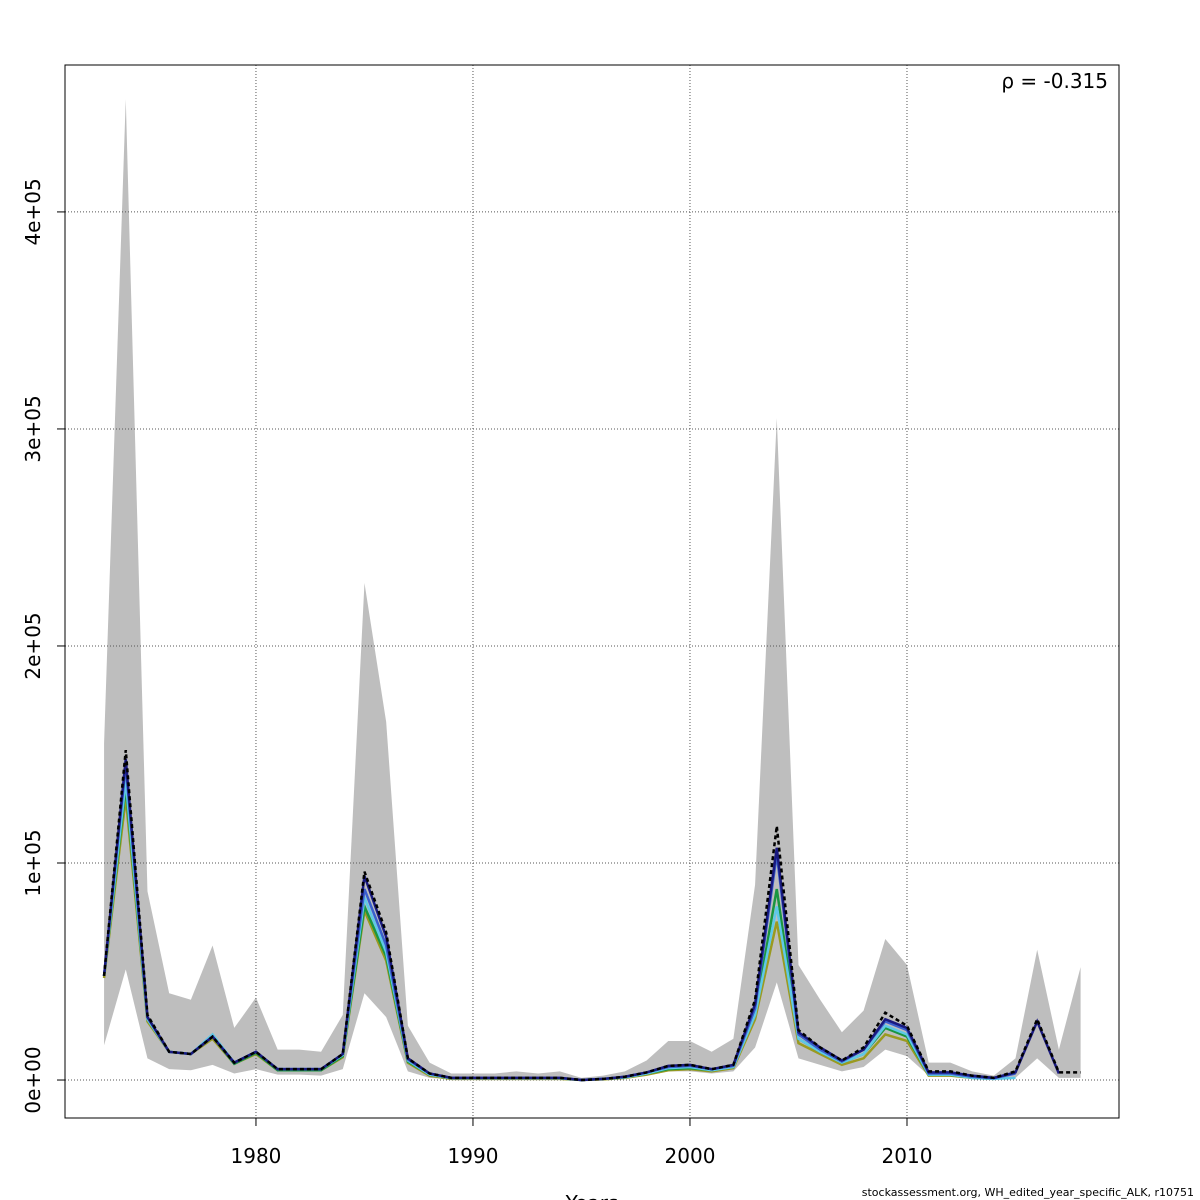  I want to click on x-axis-label: Years, so click(592, 1195).